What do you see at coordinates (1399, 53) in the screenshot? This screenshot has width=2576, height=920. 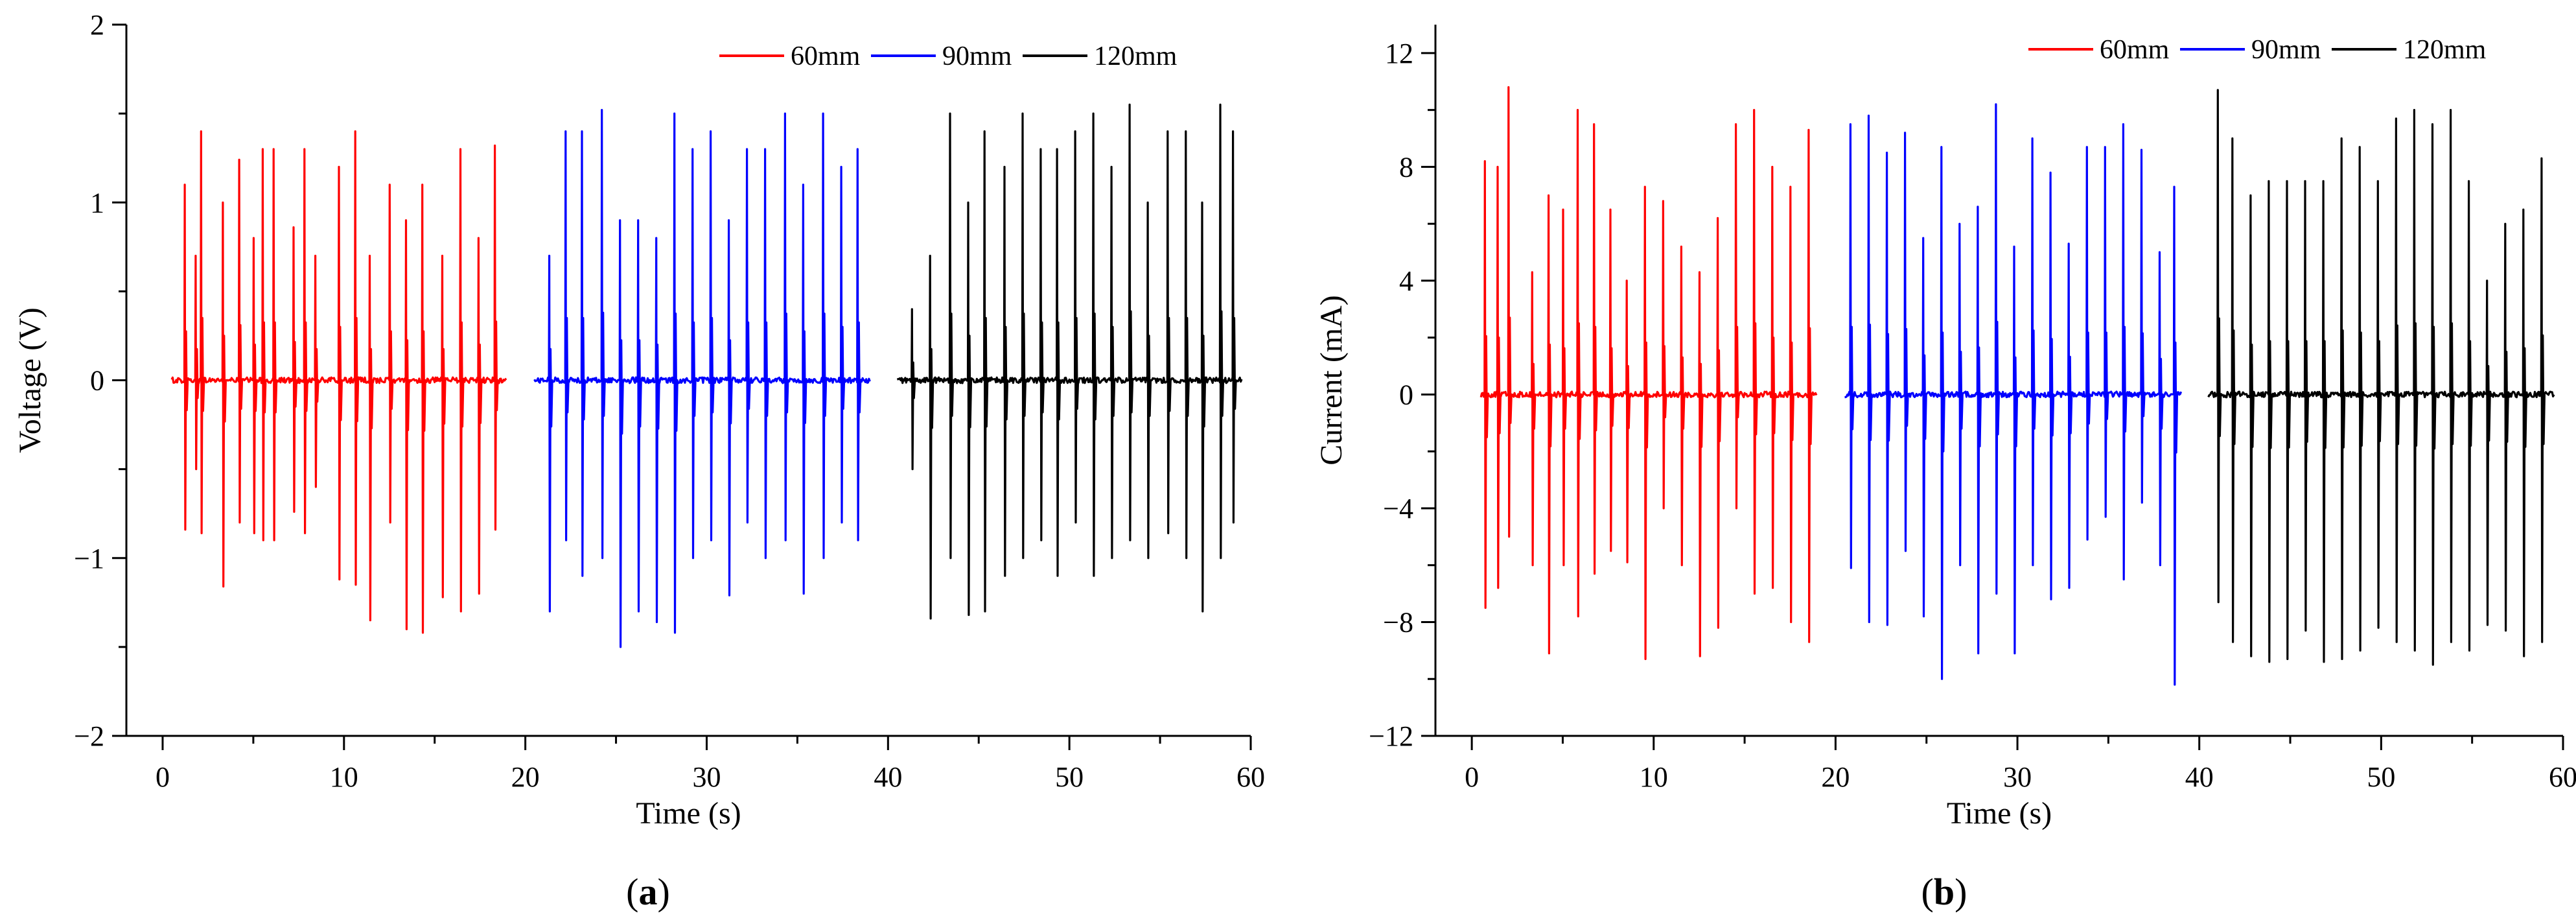 I see `y-tick-label: 12` at bounding box center [1399, 53].